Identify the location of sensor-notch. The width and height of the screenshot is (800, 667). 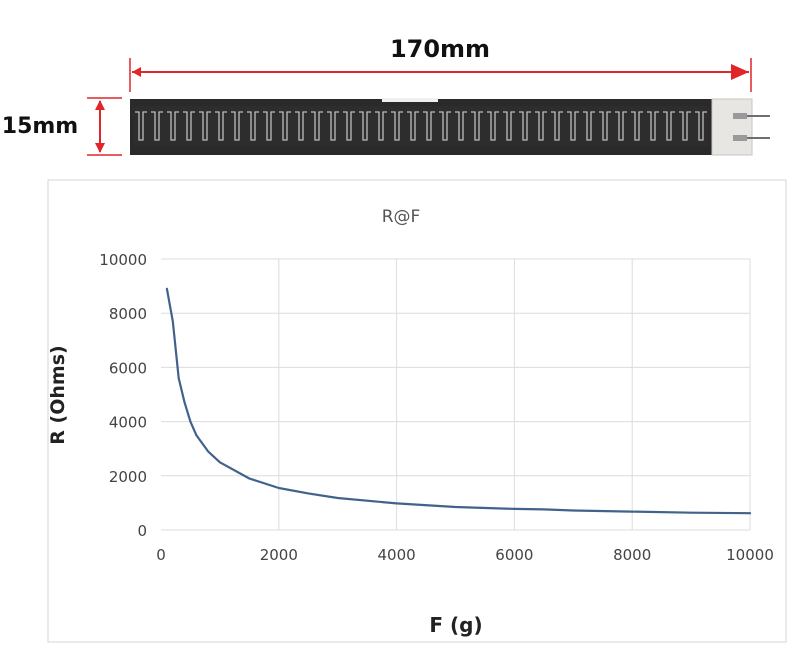
(410, 100).